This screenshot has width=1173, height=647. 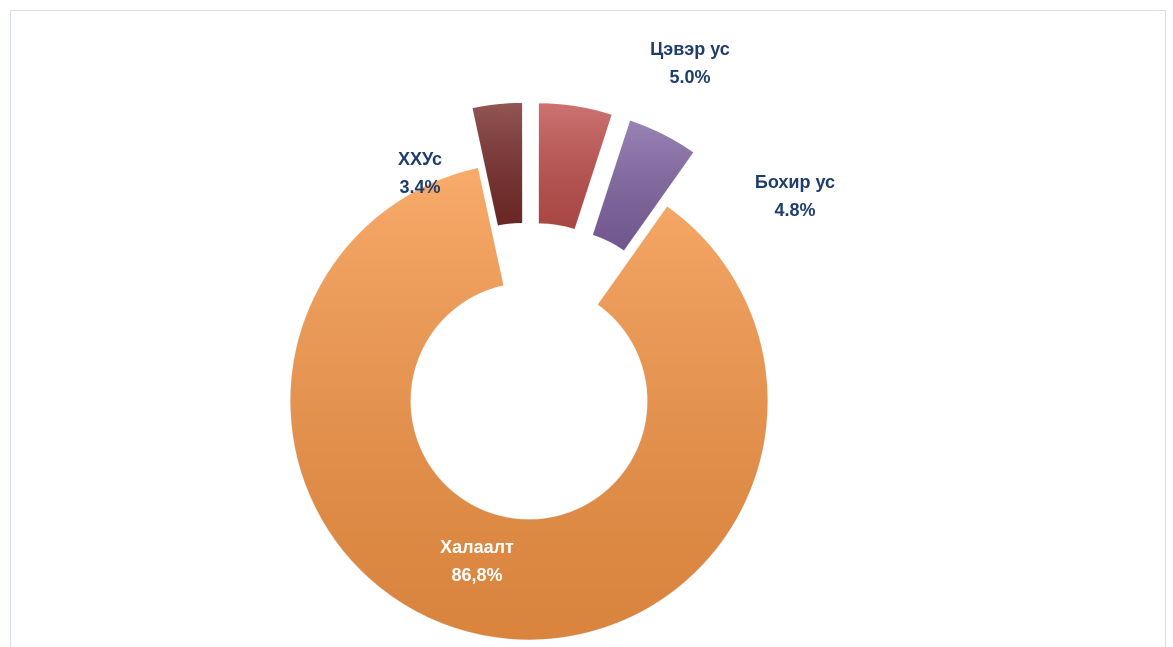 What do you see at coordinates (794, 210) in the screenshot?
I see `slice-value-label: 4.8%` at bounding box center [794, 210].